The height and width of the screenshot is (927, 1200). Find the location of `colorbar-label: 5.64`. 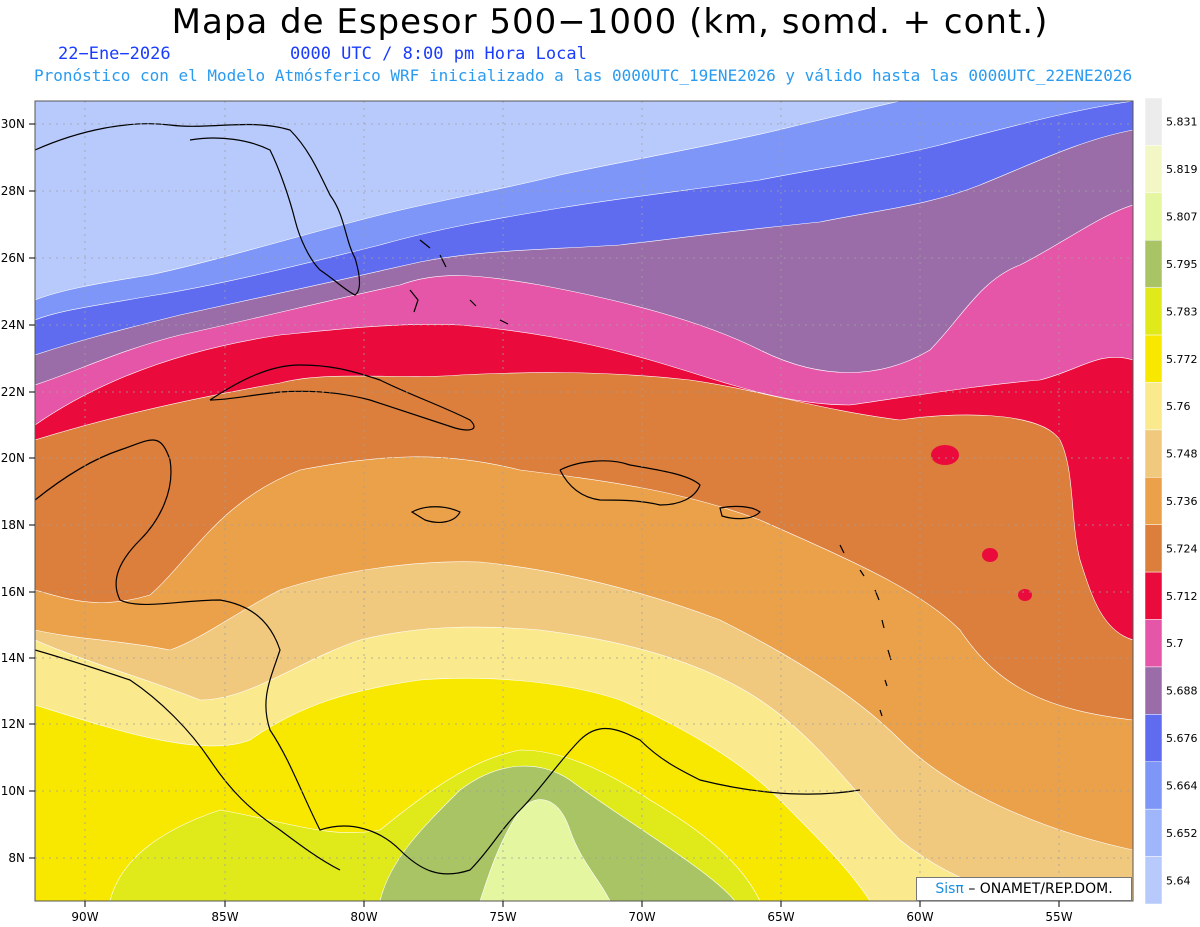

colorbar-label: 5.64 is located at coordinates (1178, 880).